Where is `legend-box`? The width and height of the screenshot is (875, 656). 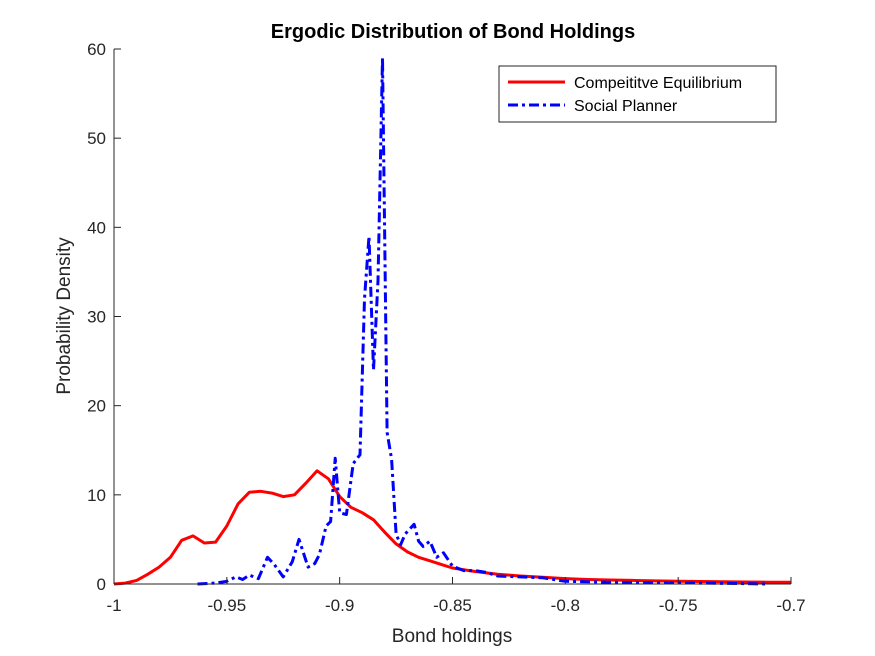
legend-box is located at coordinates (637, 94).